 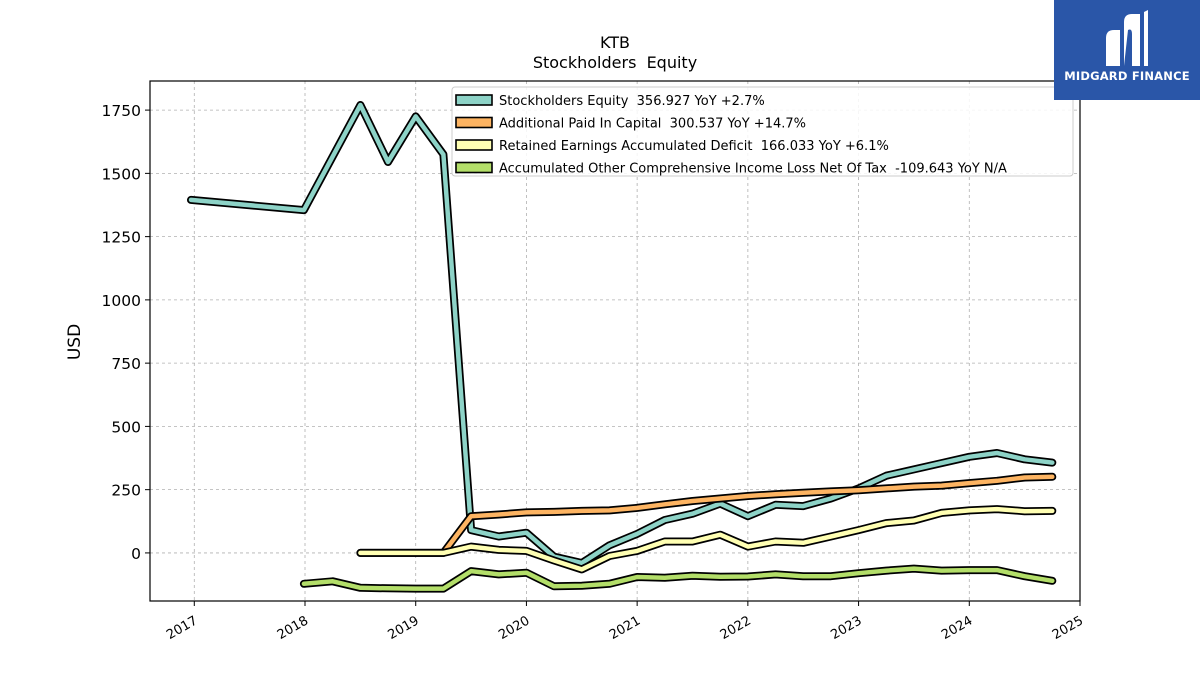 I want to click on y-axis-label: USD, so click(x=75, y=342).